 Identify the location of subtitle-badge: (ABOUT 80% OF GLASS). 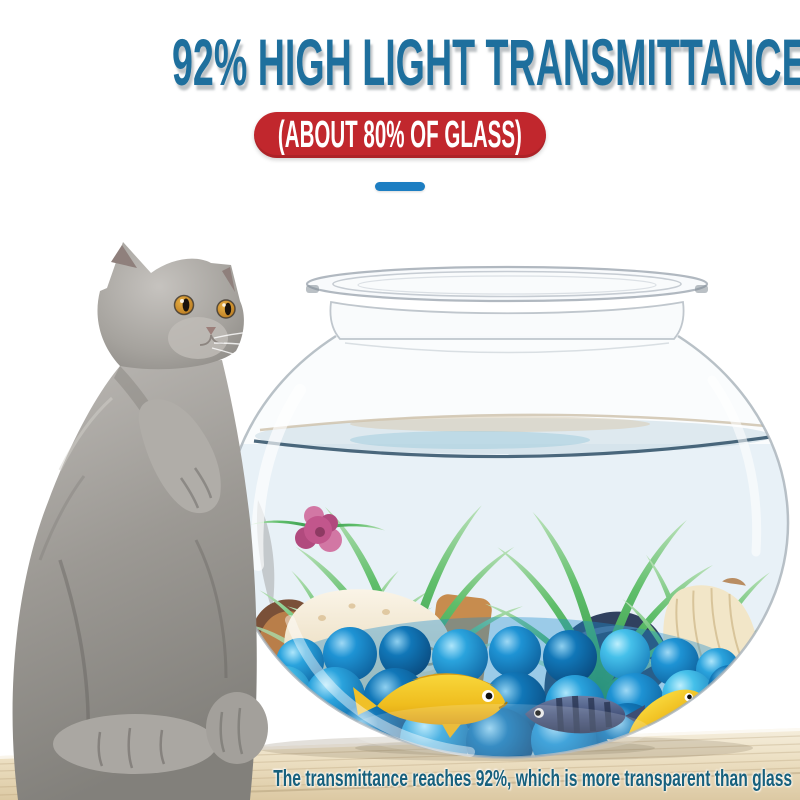
(400, 135).